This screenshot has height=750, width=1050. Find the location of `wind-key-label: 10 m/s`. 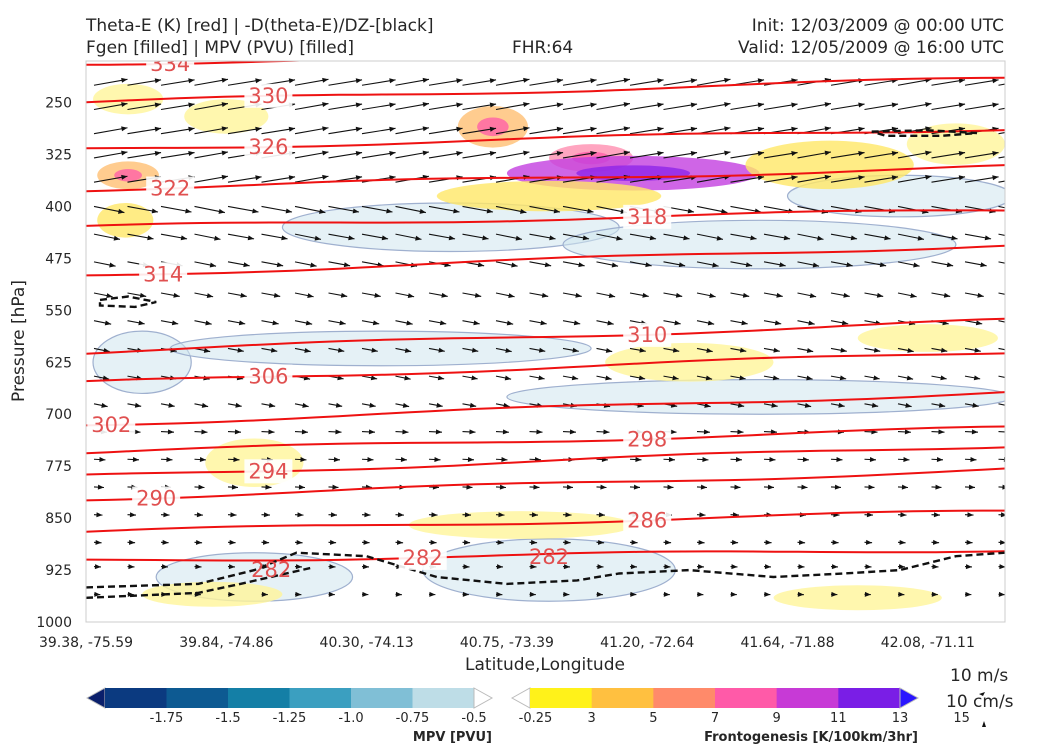

wind-key-label: 10 m/s is located at coordinates (979, 676).